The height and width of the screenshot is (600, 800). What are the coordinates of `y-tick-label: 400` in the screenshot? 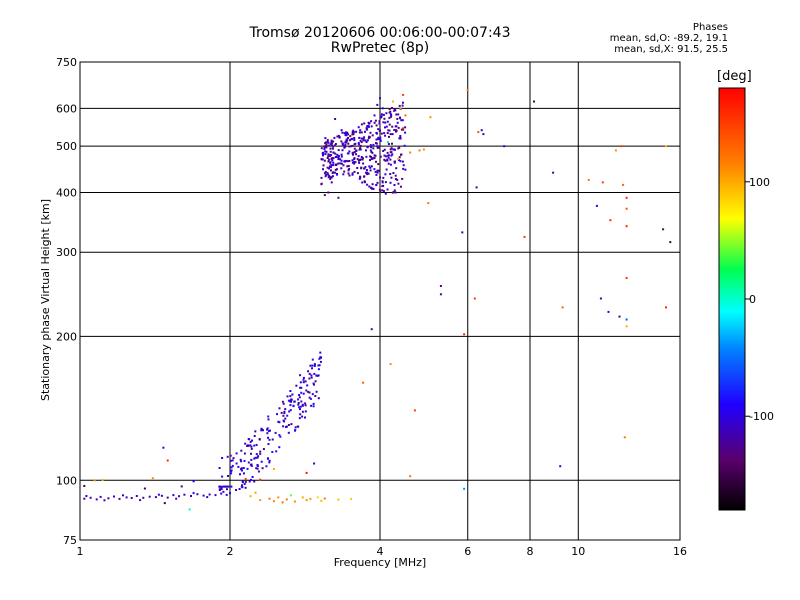 It's located at (66, 192).